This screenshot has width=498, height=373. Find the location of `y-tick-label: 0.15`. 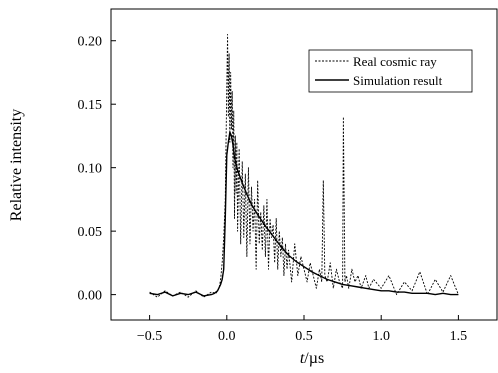

y-tick-label: 0.15 is located at coordinates (90, 105).